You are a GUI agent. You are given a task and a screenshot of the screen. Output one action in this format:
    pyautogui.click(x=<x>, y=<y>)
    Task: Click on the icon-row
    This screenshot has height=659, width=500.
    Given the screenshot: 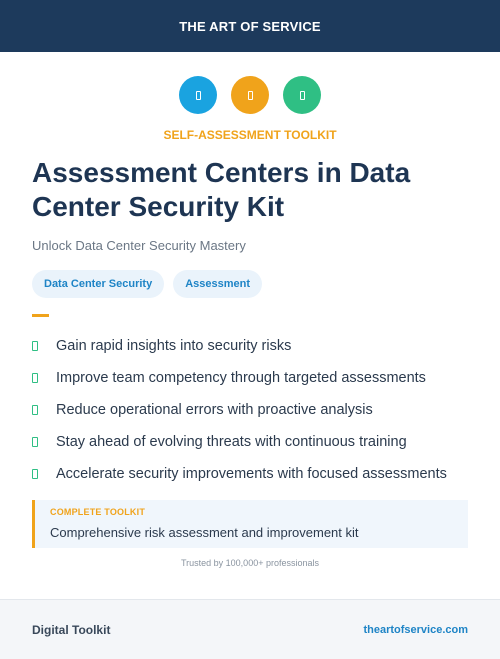 What is the action you would take?
    pyautogui.click(x=250, y=95)
    